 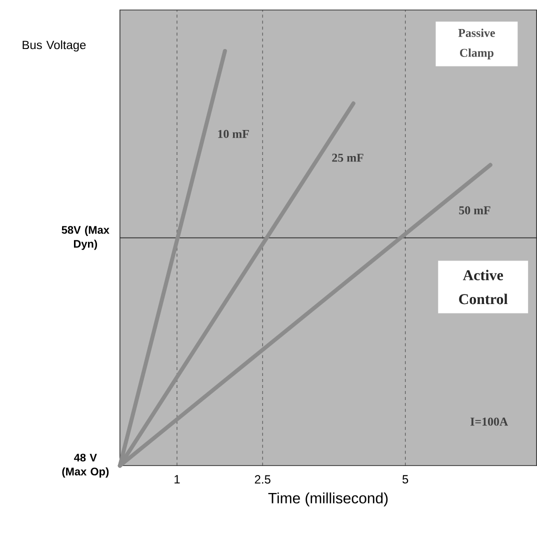 What do you see at coordinates (86, 238) in the screenshot?
I see `y-tick-label: 58V (Max Dyn)` at bounding box center [86, 238].